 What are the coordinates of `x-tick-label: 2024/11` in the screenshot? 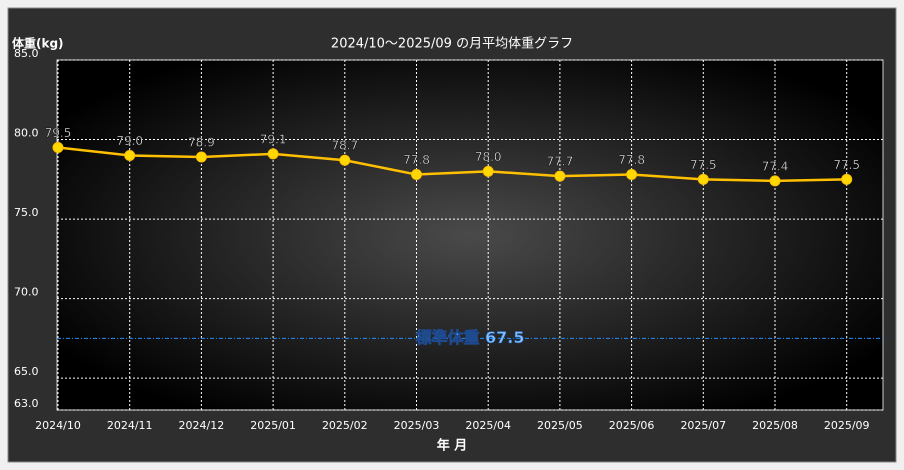 It's located at (130, 425).